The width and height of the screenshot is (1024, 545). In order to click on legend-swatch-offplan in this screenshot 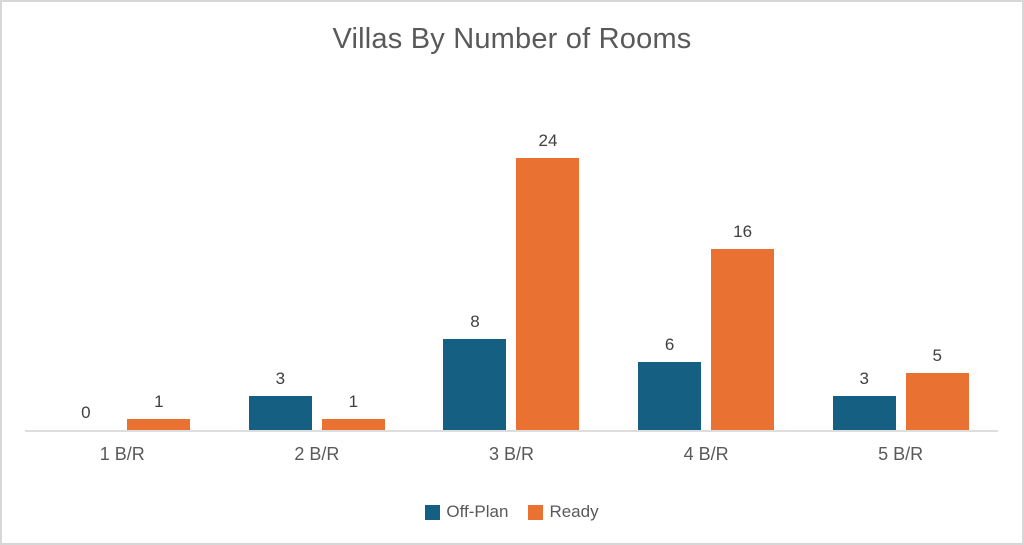, I will do `click(433, 512)`.